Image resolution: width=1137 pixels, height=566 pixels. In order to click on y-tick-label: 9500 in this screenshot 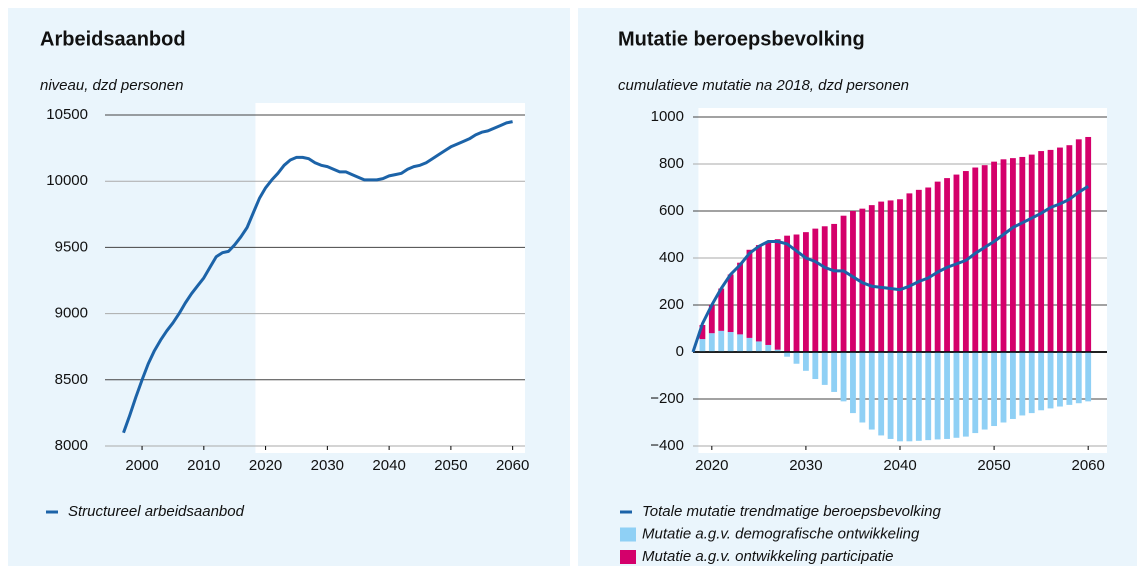, I will do `click(71, 246)`.